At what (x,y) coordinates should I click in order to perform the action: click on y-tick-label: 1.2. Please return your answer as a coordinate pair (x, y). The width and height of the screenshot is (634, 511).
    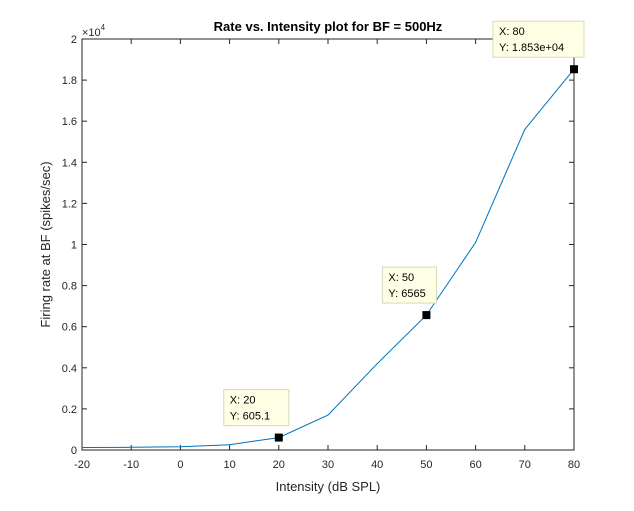
    Looking at the image, I should click on (69, 204).